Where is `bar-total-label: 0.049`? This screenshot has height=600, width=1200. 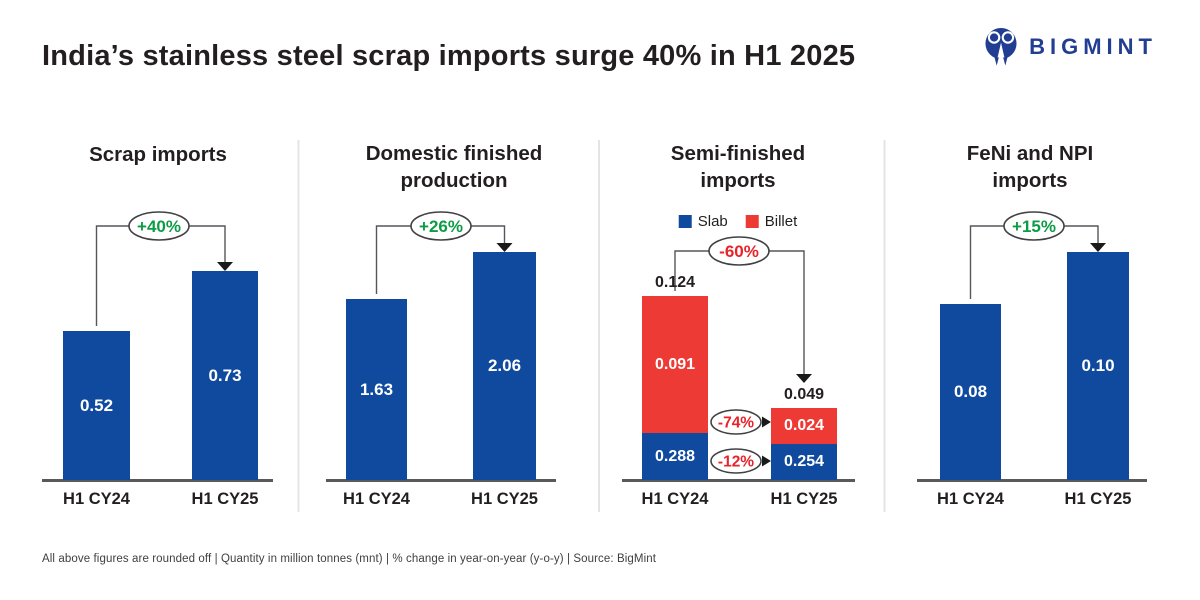
bar-total-label: 0.049 is located at coordinates (804, 394).